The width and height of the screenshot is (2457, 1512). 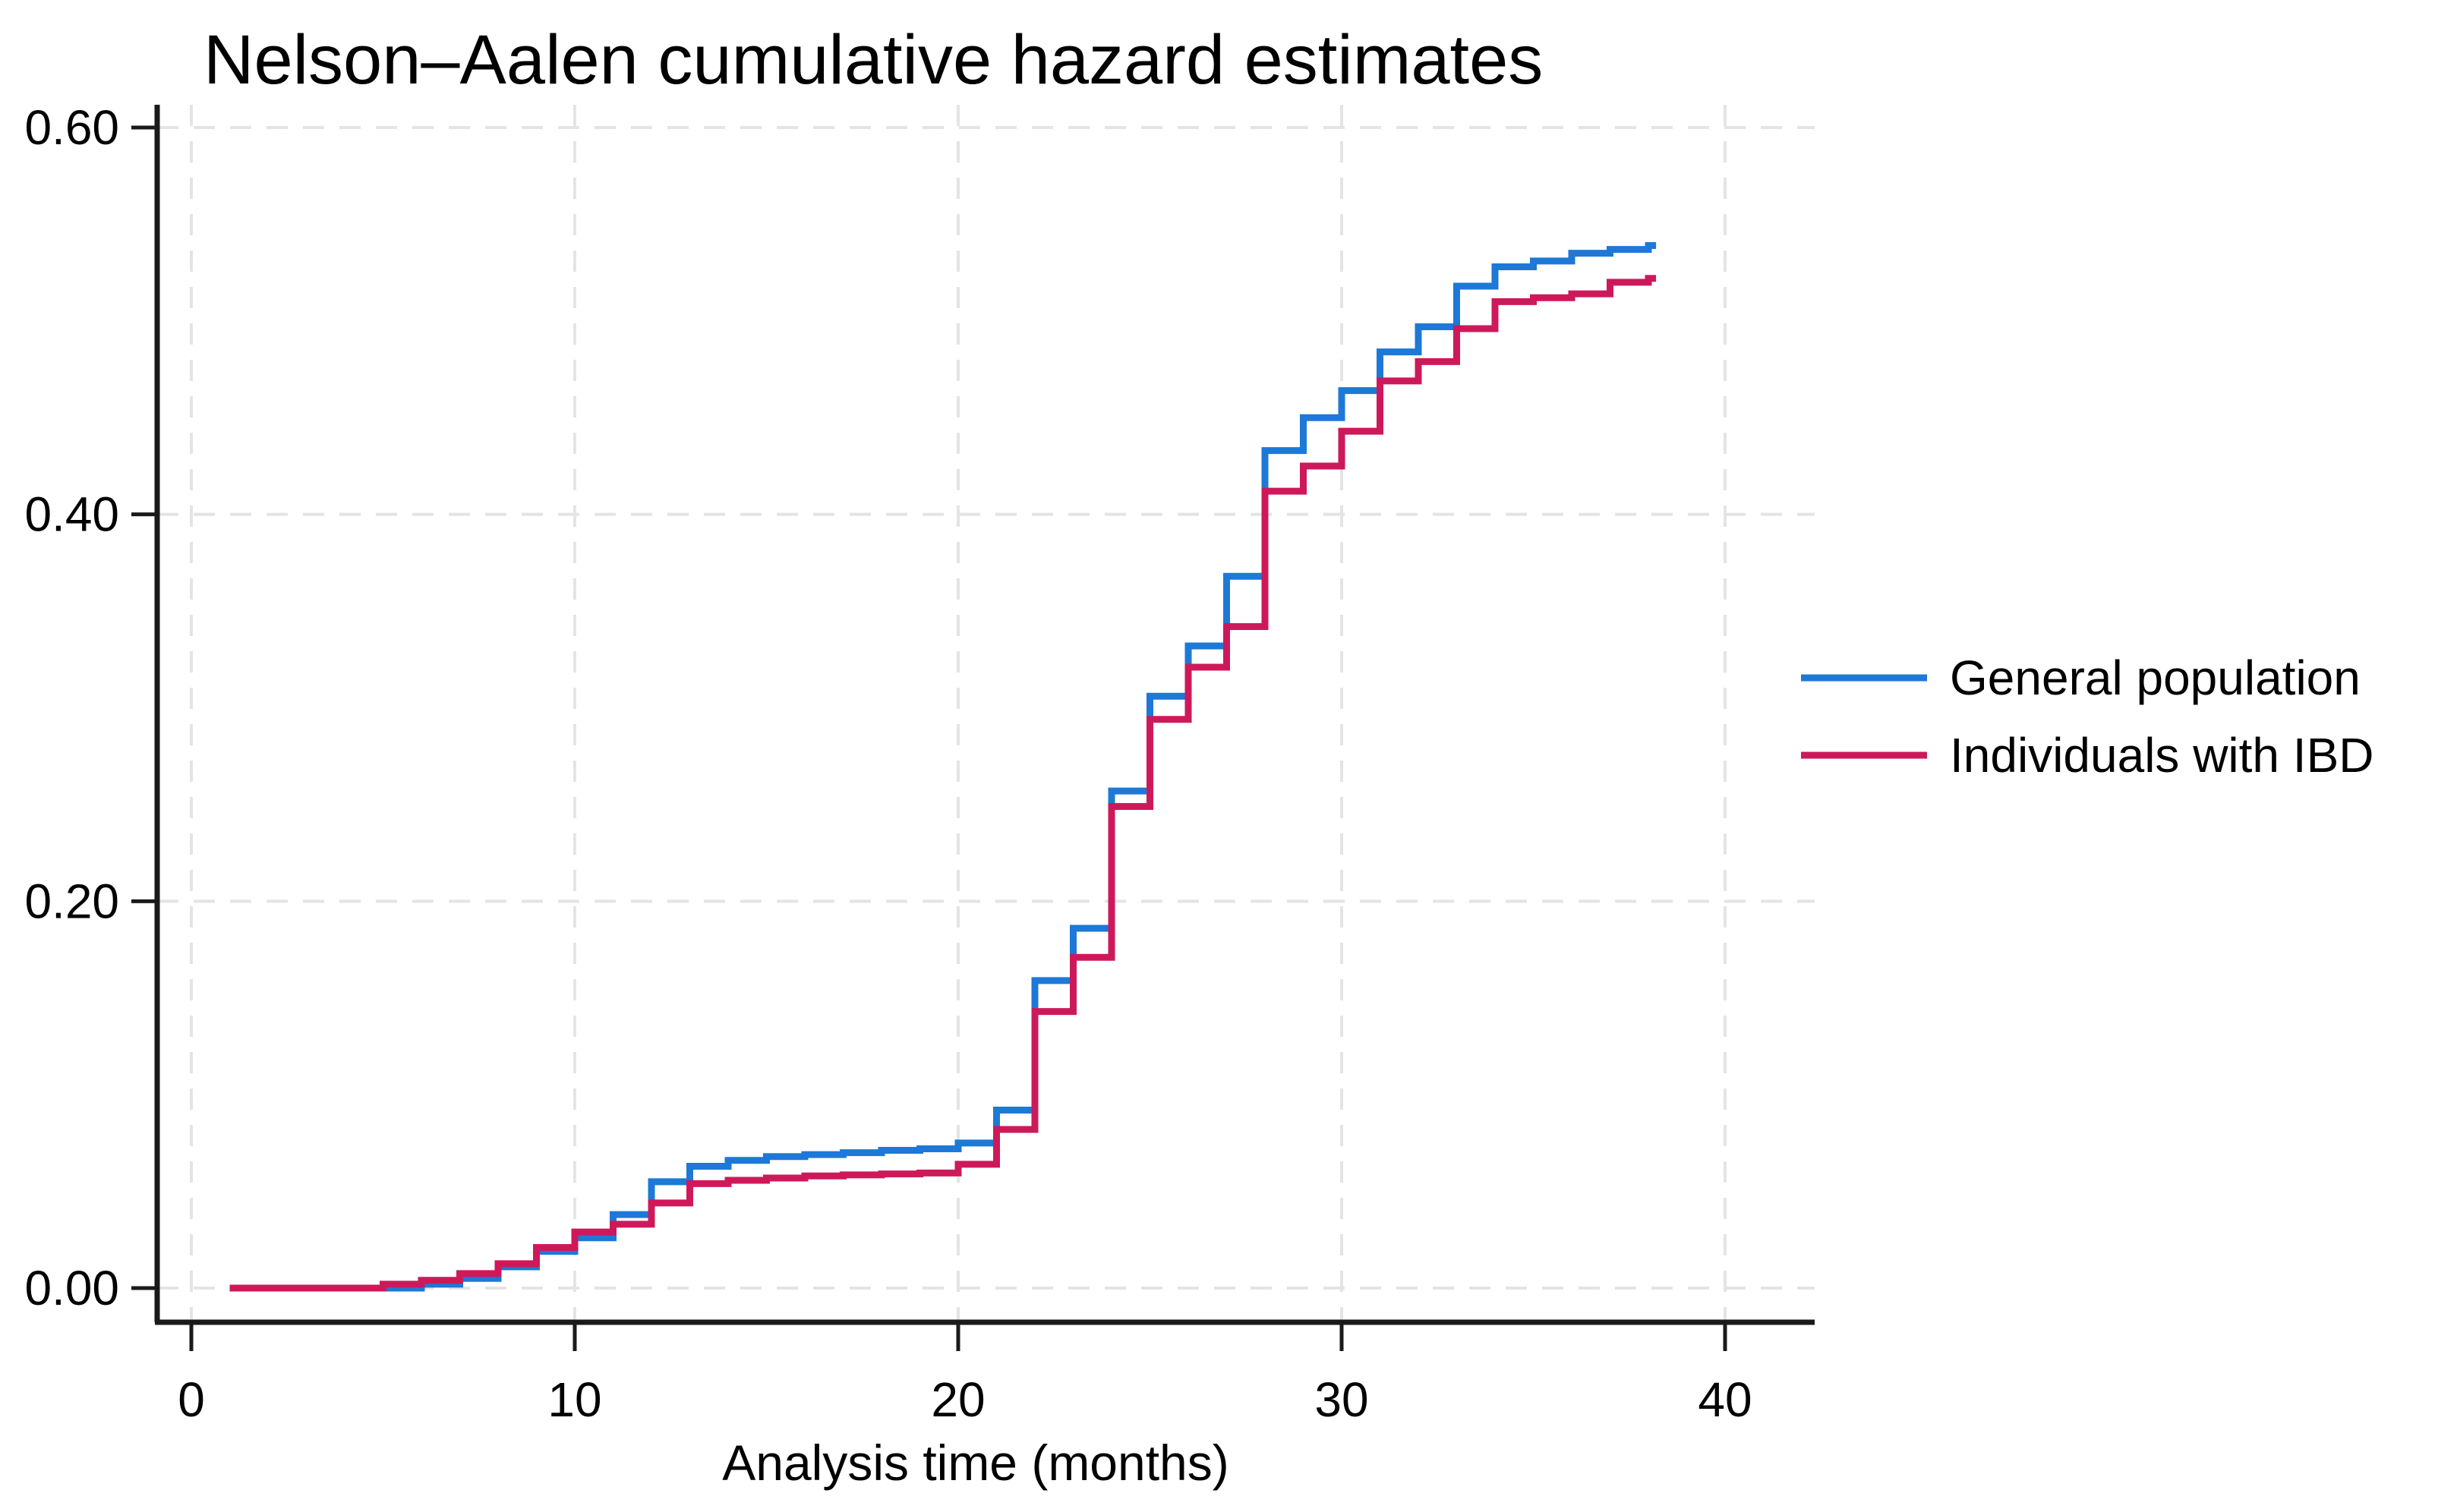 What do you see at coordinates (958, 1399) in the screenshot?
I see `x-tick-label-20: 20` at bounding box center [958, 1399].